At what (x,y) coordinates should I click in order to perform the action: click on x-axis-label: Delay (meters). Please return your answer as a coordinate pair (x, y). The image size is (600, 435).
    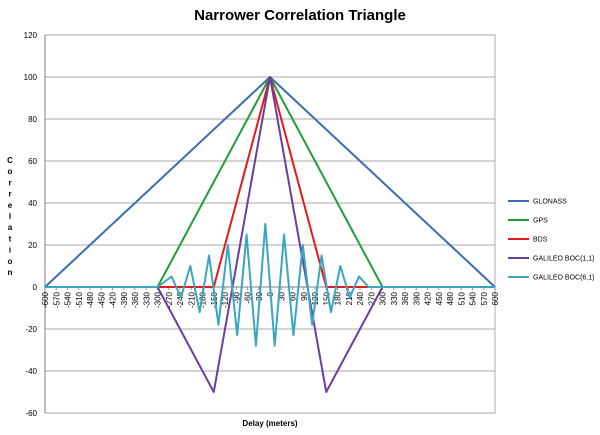
    Looking at the image, I should click on (269, 423).